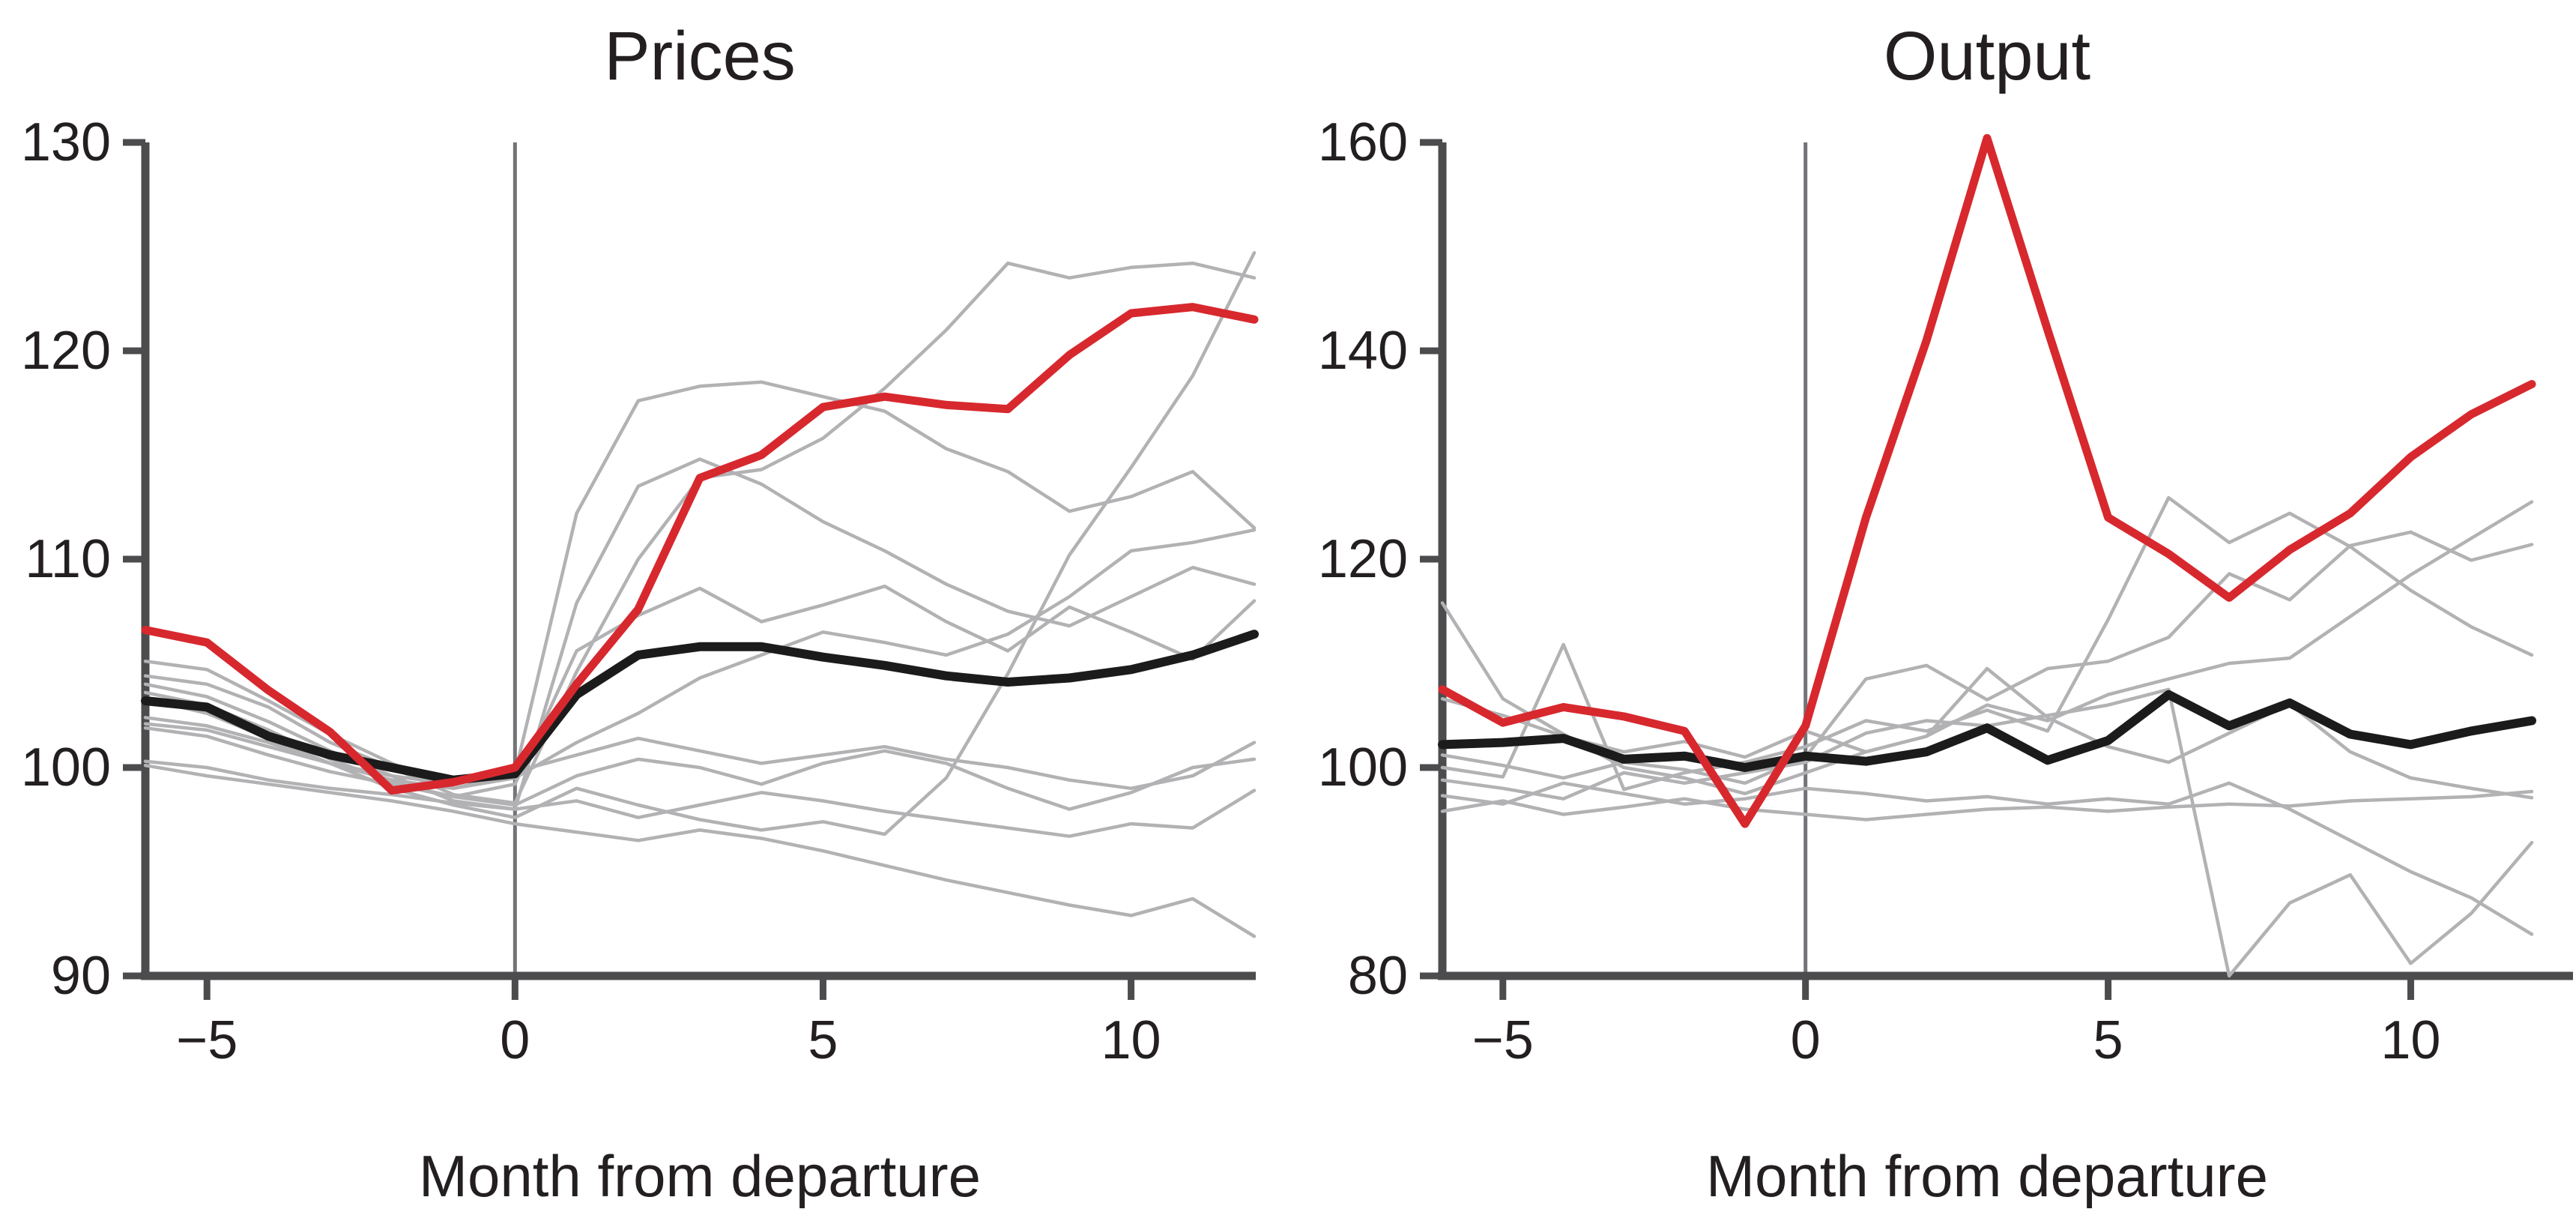 Image resolution: width=2576 pixels, height=1224 pixels. What do you see at coordinates (66, 142) in the screenshot?
I see `y-tick-label: 130` at bounding box center [66, 142].